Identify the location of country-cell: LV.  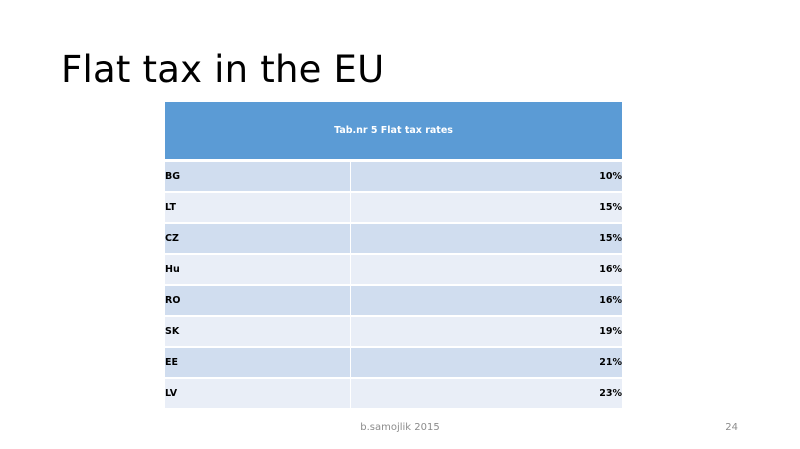
(258, 393).